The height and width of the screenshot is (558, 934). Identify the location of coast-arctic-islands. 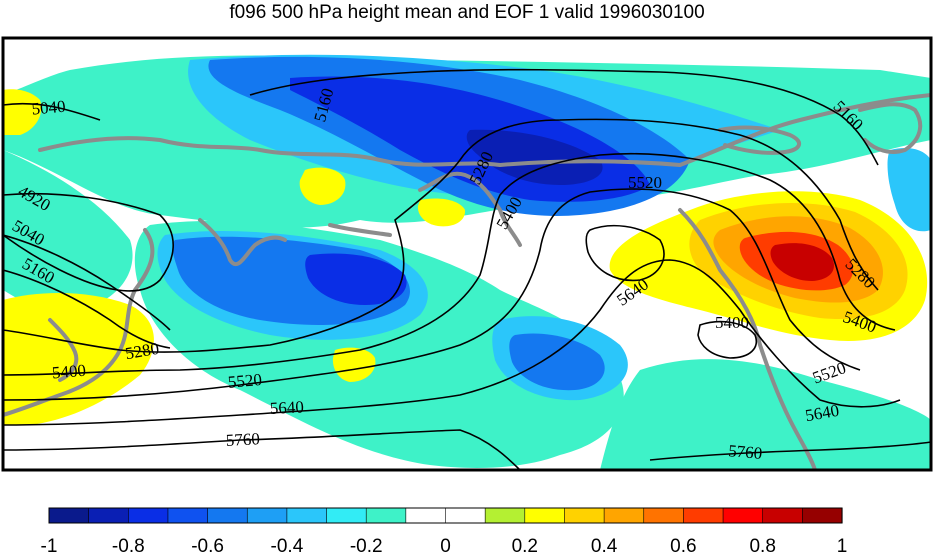
(759, 140).